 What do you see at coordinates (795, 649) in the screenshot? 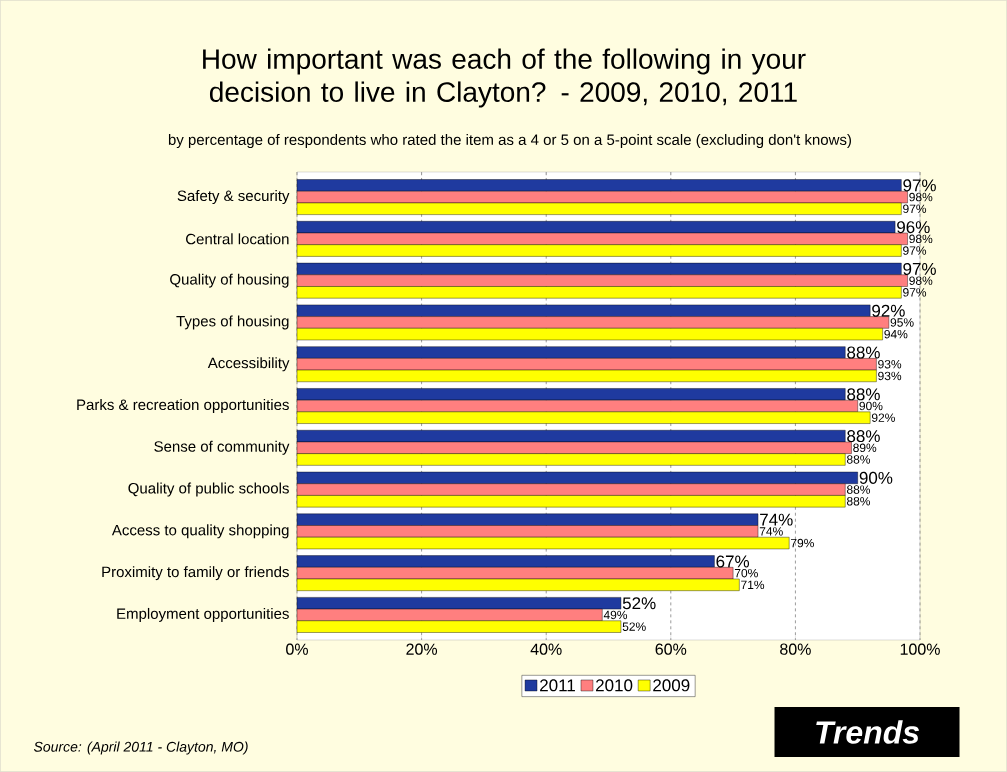
I see `x-tick-label: 80%` at bounding box center [795, 649].